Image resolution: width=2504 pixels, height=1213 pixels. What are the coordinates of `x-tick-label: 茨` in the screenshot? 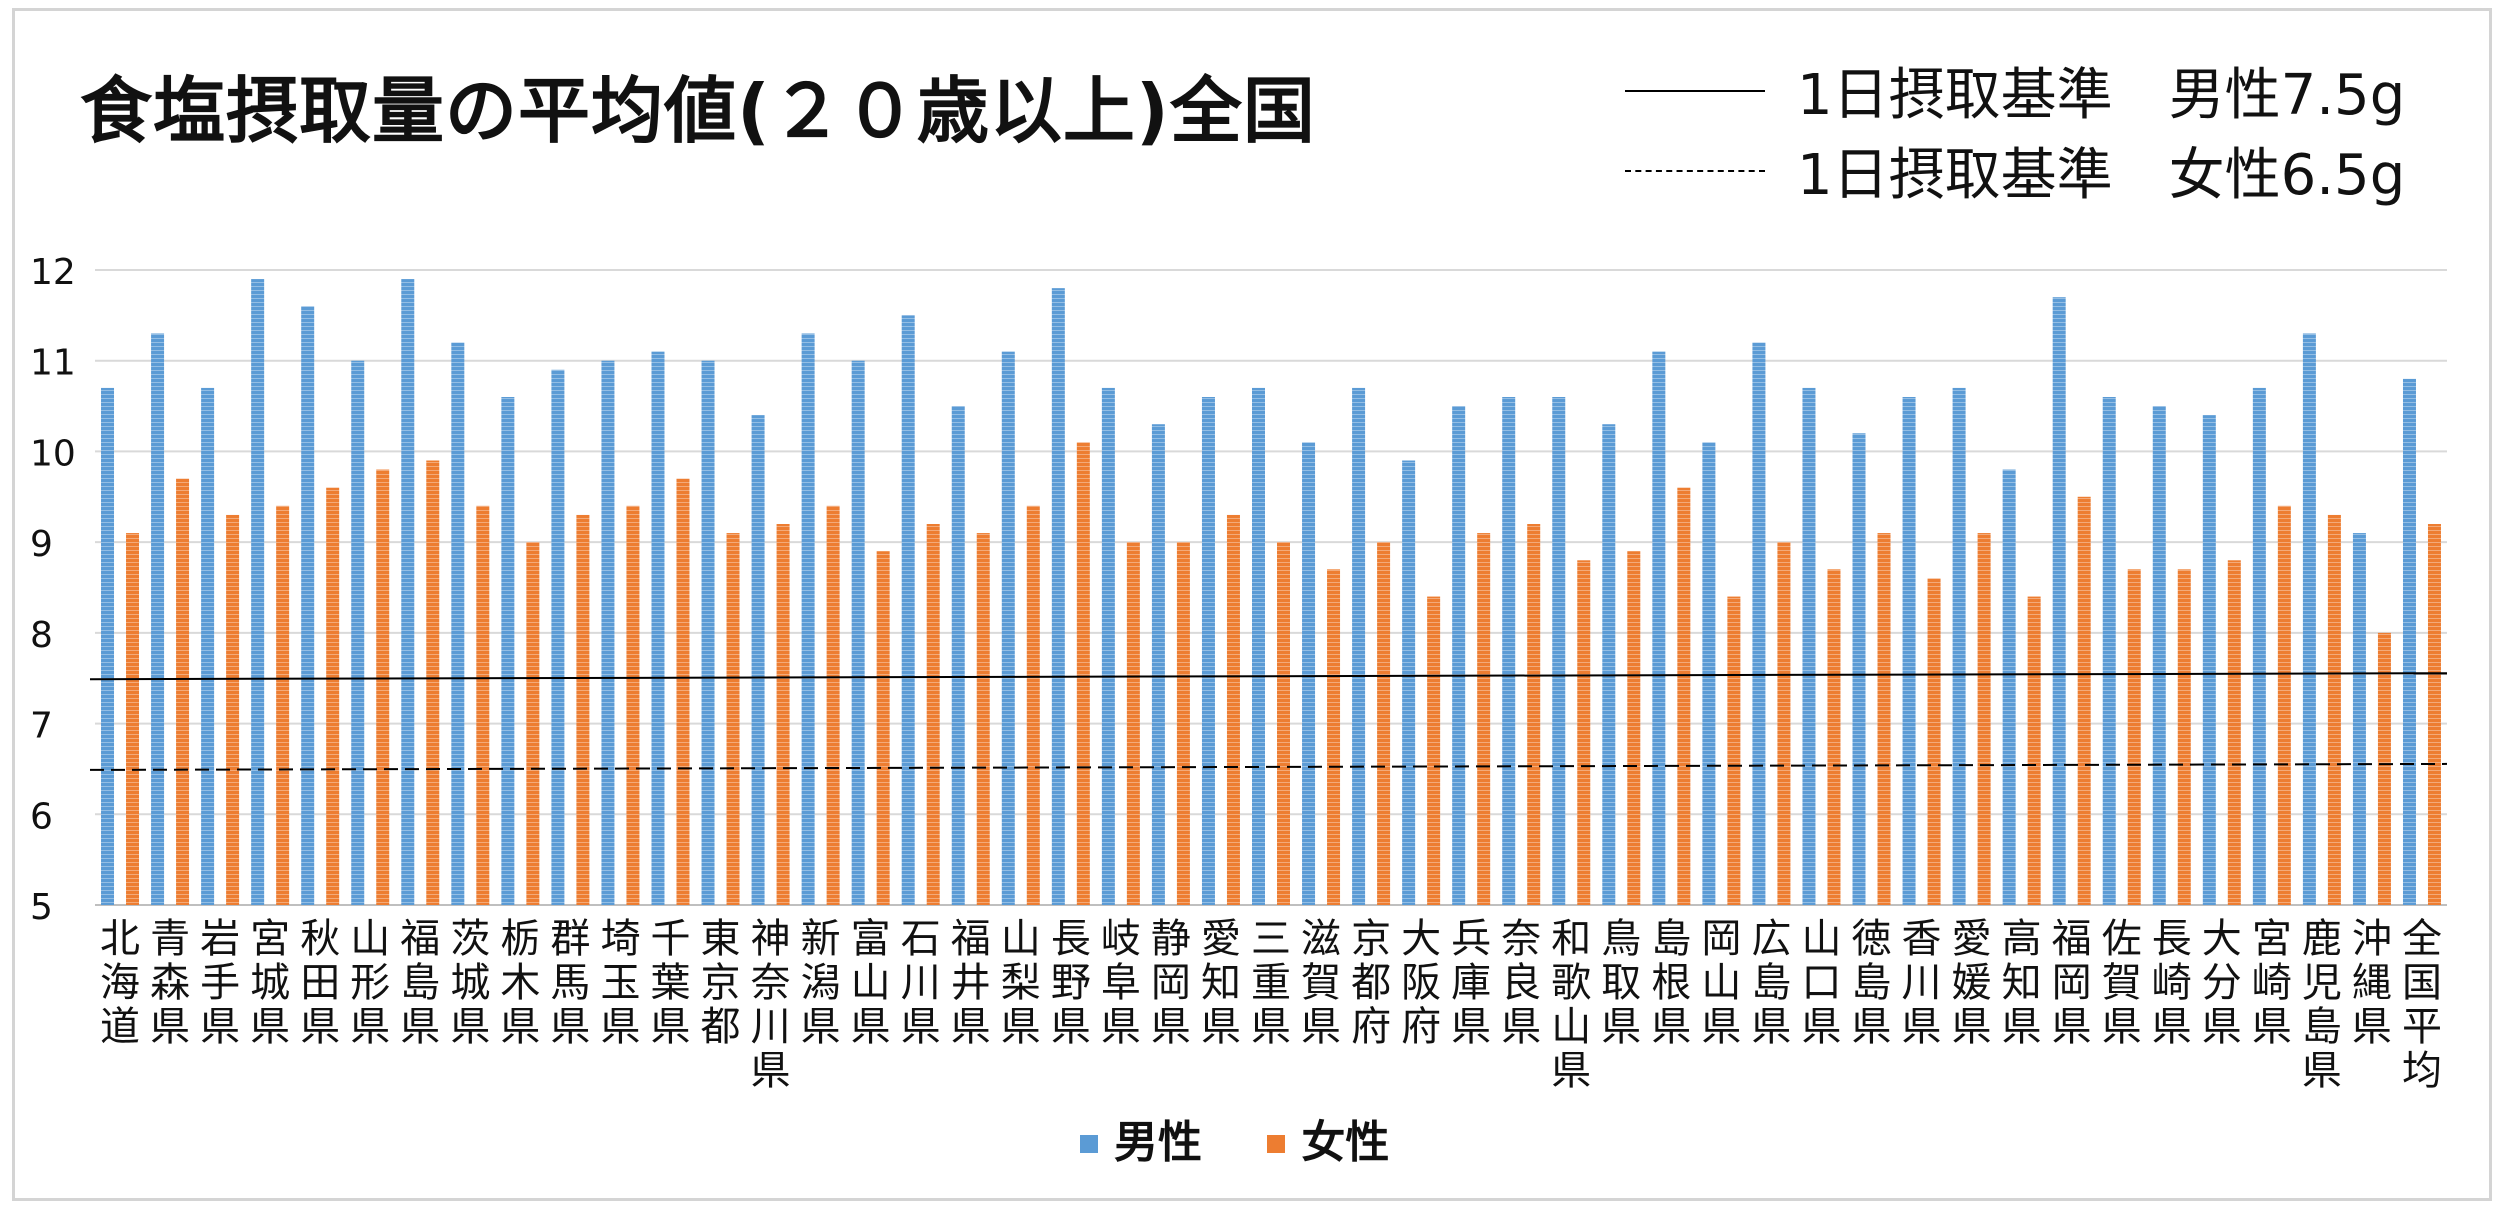 It's located at (470, 939).